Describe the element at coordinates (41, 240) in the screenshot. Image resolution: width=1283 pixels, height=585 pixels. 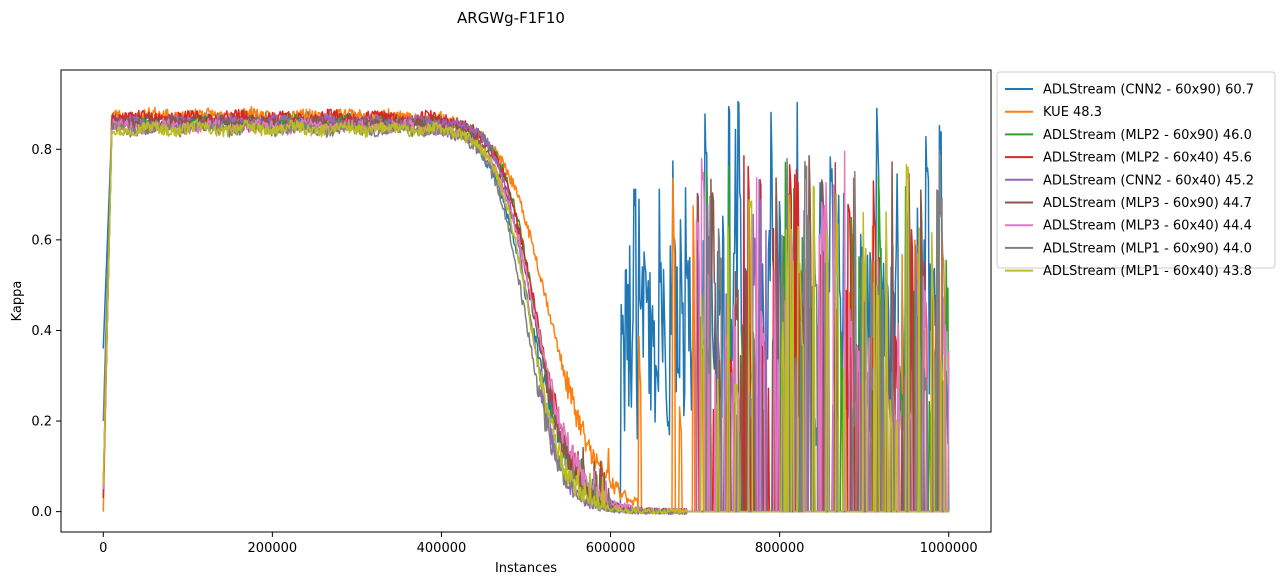
I see `y-tick-label: 0.6` at that location.